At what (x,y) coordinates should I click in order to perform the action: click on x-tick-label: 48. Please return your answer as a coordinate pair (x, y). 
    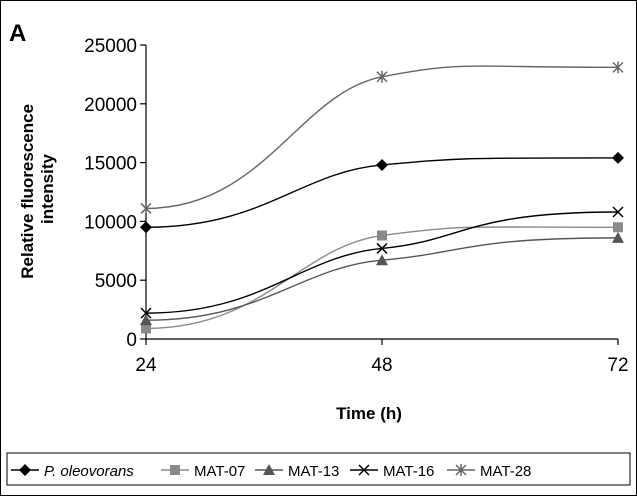
    Looking at the image, I should click on (381, 365).